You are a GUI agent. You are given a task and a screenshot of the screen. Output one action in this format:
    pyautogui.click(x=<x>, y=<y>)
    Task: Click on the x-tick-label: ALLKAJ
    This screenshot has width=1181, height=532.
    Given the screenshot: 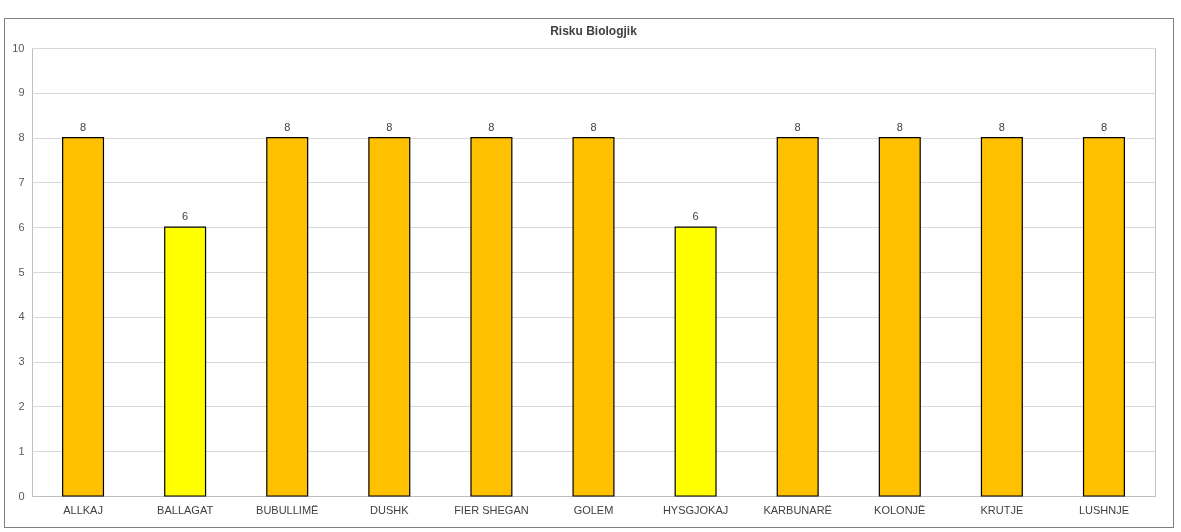 What is the action you would take?
    pyautogui.click(x=83, y=509)
    